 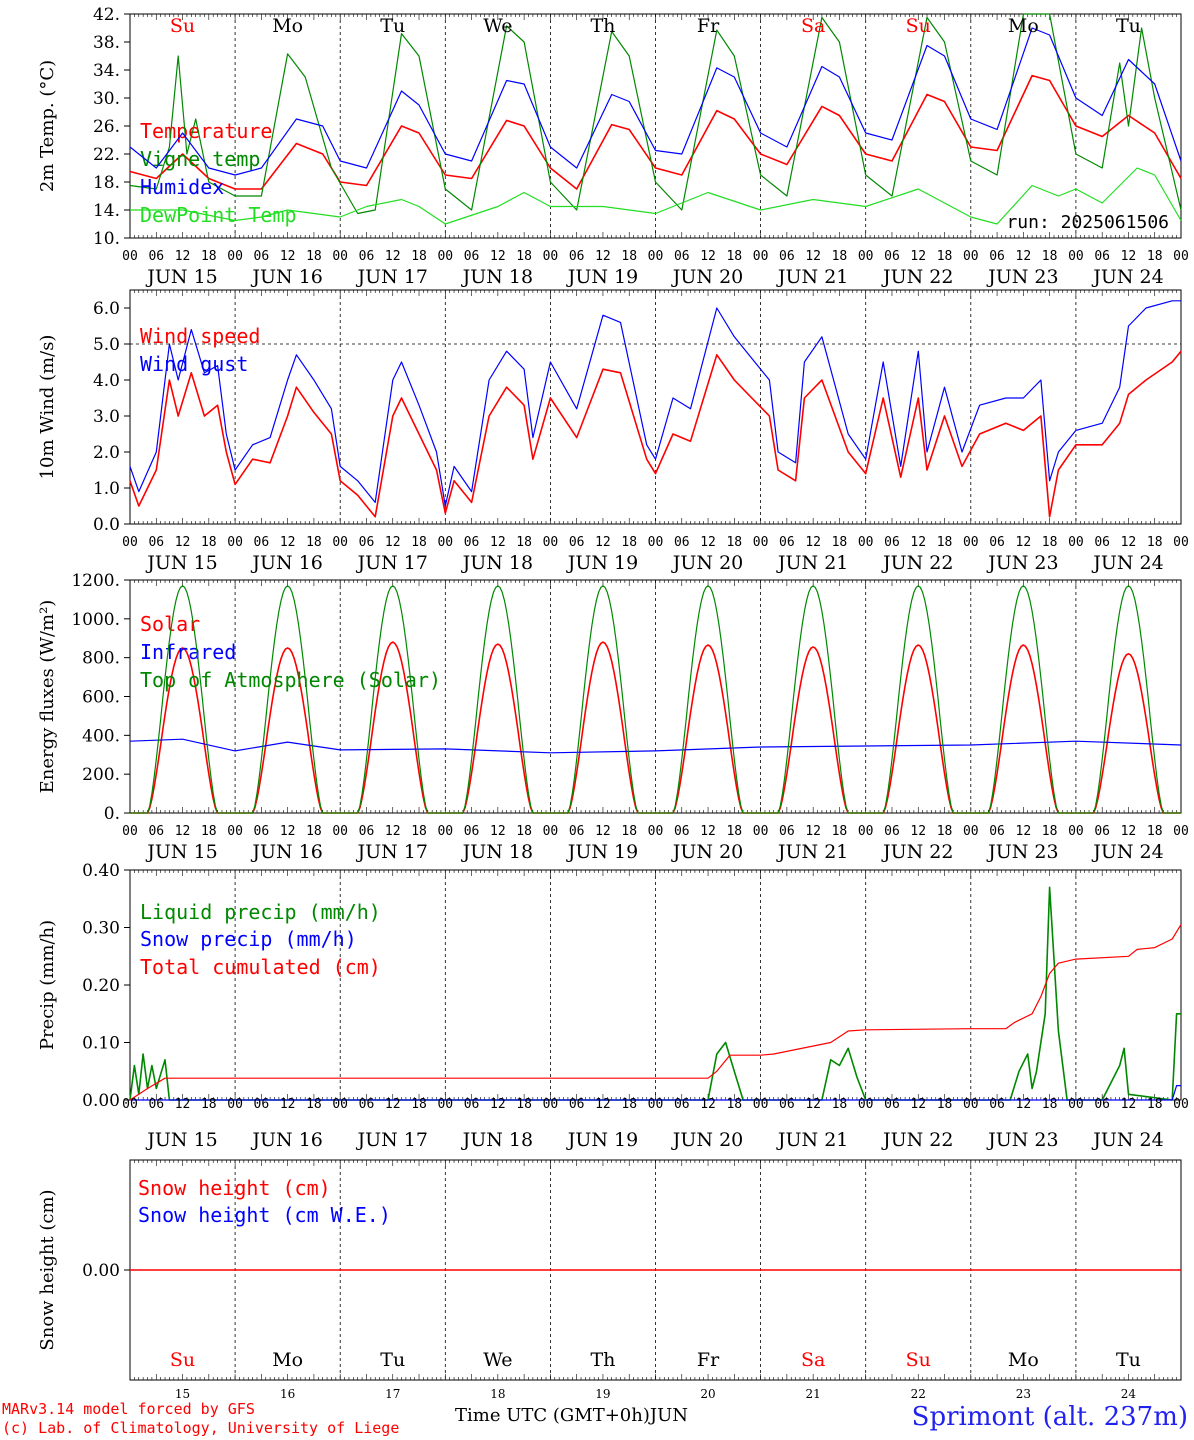 What do you see at coordinates (112, 814) in the screenshot?
I see `y-tick-label: 0.` at bounding box center [112, 814].